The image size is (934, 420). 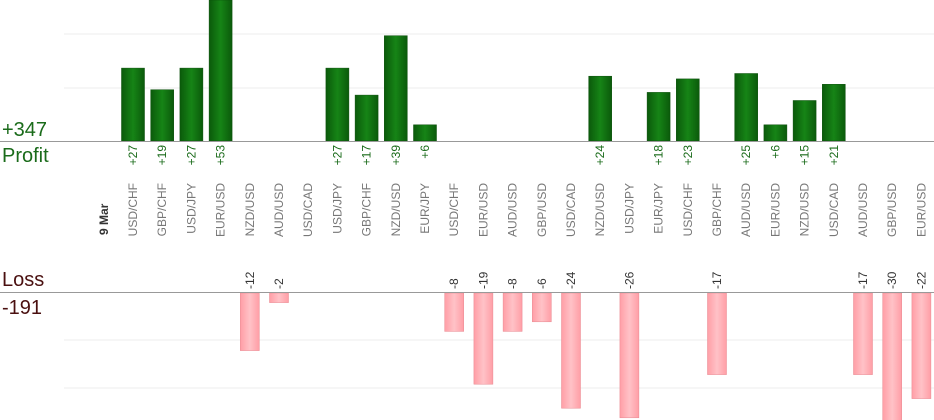 I want to click on loss-value-label: -26, so click(x=629, y=280).